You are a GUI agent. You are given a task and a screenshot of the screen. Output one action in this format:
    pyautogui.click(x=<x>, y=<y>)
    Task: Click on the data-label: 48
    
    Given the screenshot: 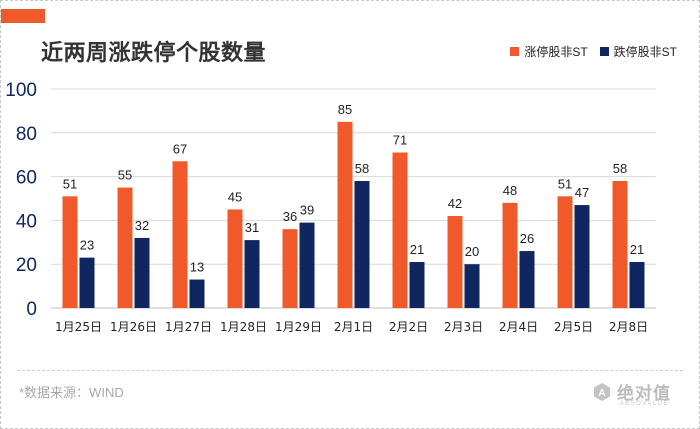 What is the action you would take?
    pyautogui.click(x=510, y=190)
    